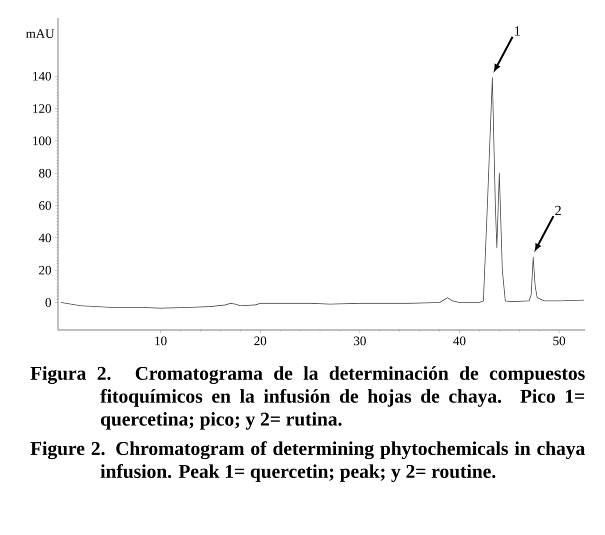 The image size is (605, 535). I want to click on y-axis-title: mAU, so click(40, 33).